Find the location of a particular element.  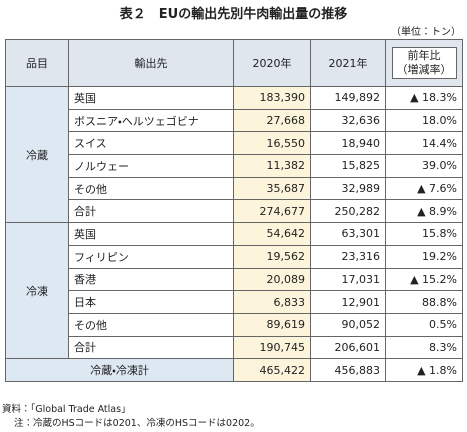

value-cell: 0.5% is located at coordinates (424, 324).